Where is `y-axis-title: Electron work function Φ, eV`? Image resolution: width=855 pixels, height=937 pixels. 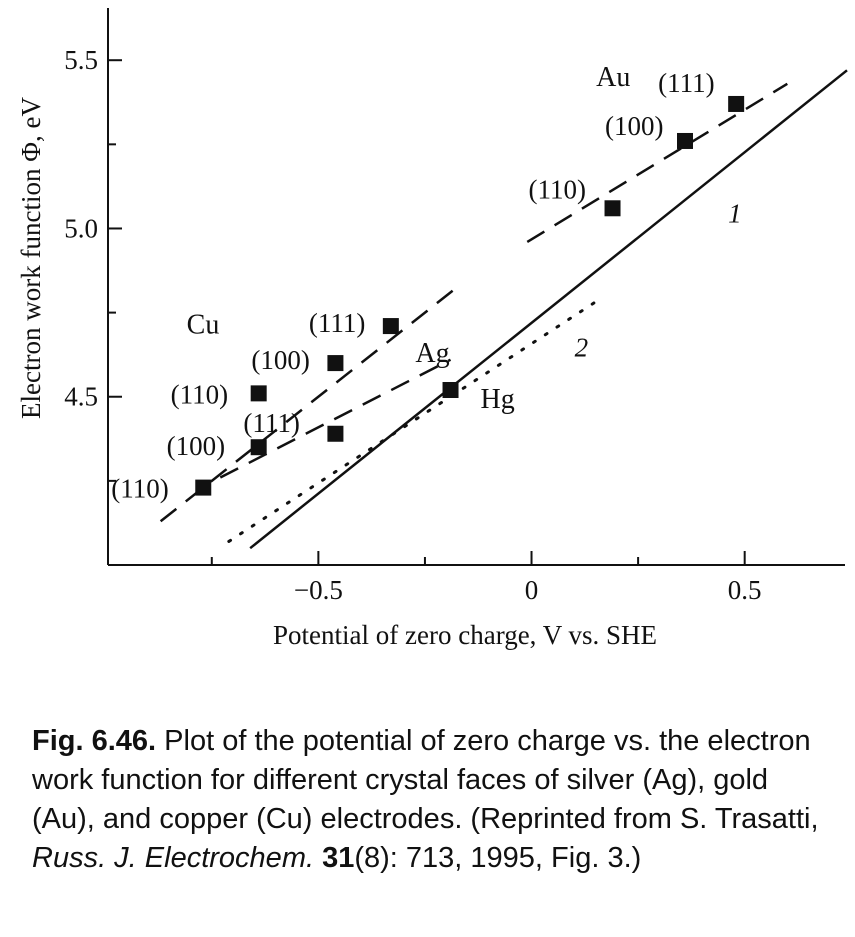
y-axis-title: Electron work function Φ, eV is located at coordinates (31, 258).